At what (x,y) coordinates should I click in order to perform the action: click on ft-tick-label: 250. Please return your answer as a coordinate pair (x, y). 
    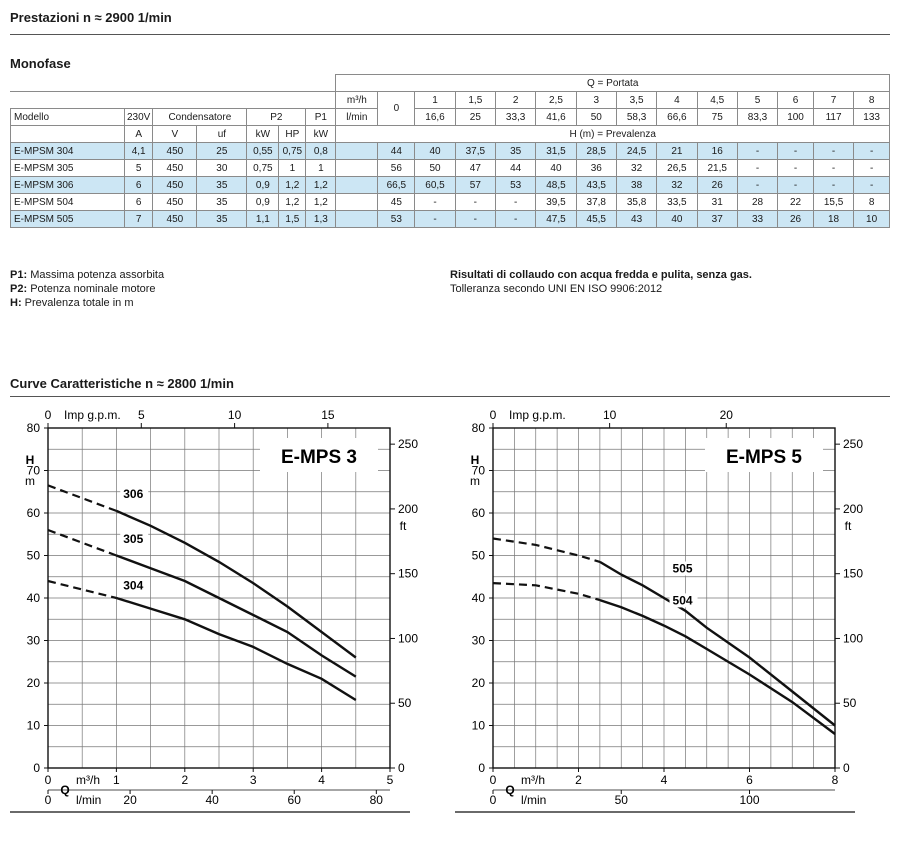
    Looking at the image, I should click on (853, 444).